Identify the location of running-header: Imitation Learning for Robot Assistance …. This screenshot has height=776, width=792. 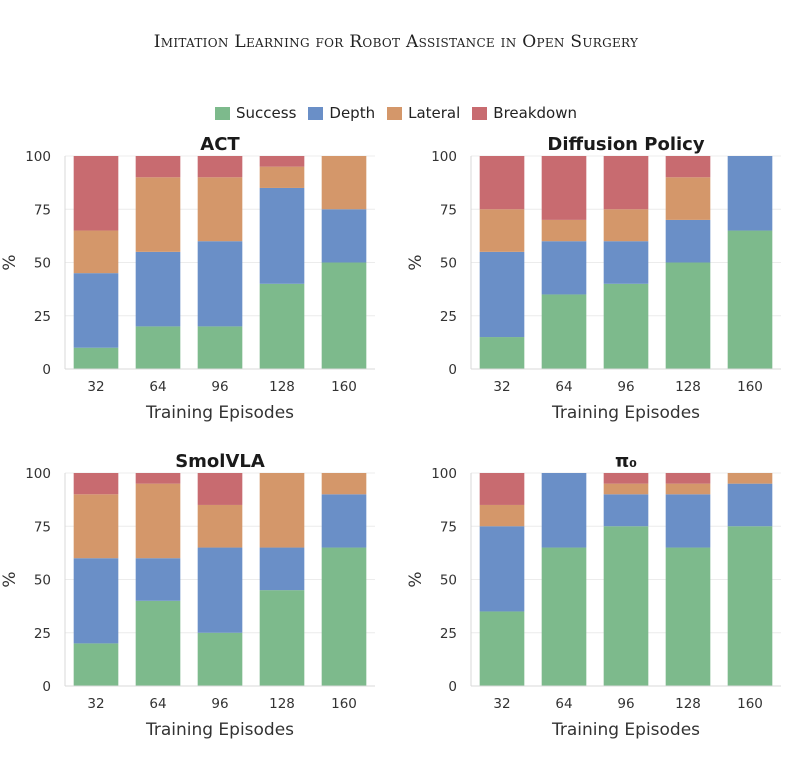
(396, 42).